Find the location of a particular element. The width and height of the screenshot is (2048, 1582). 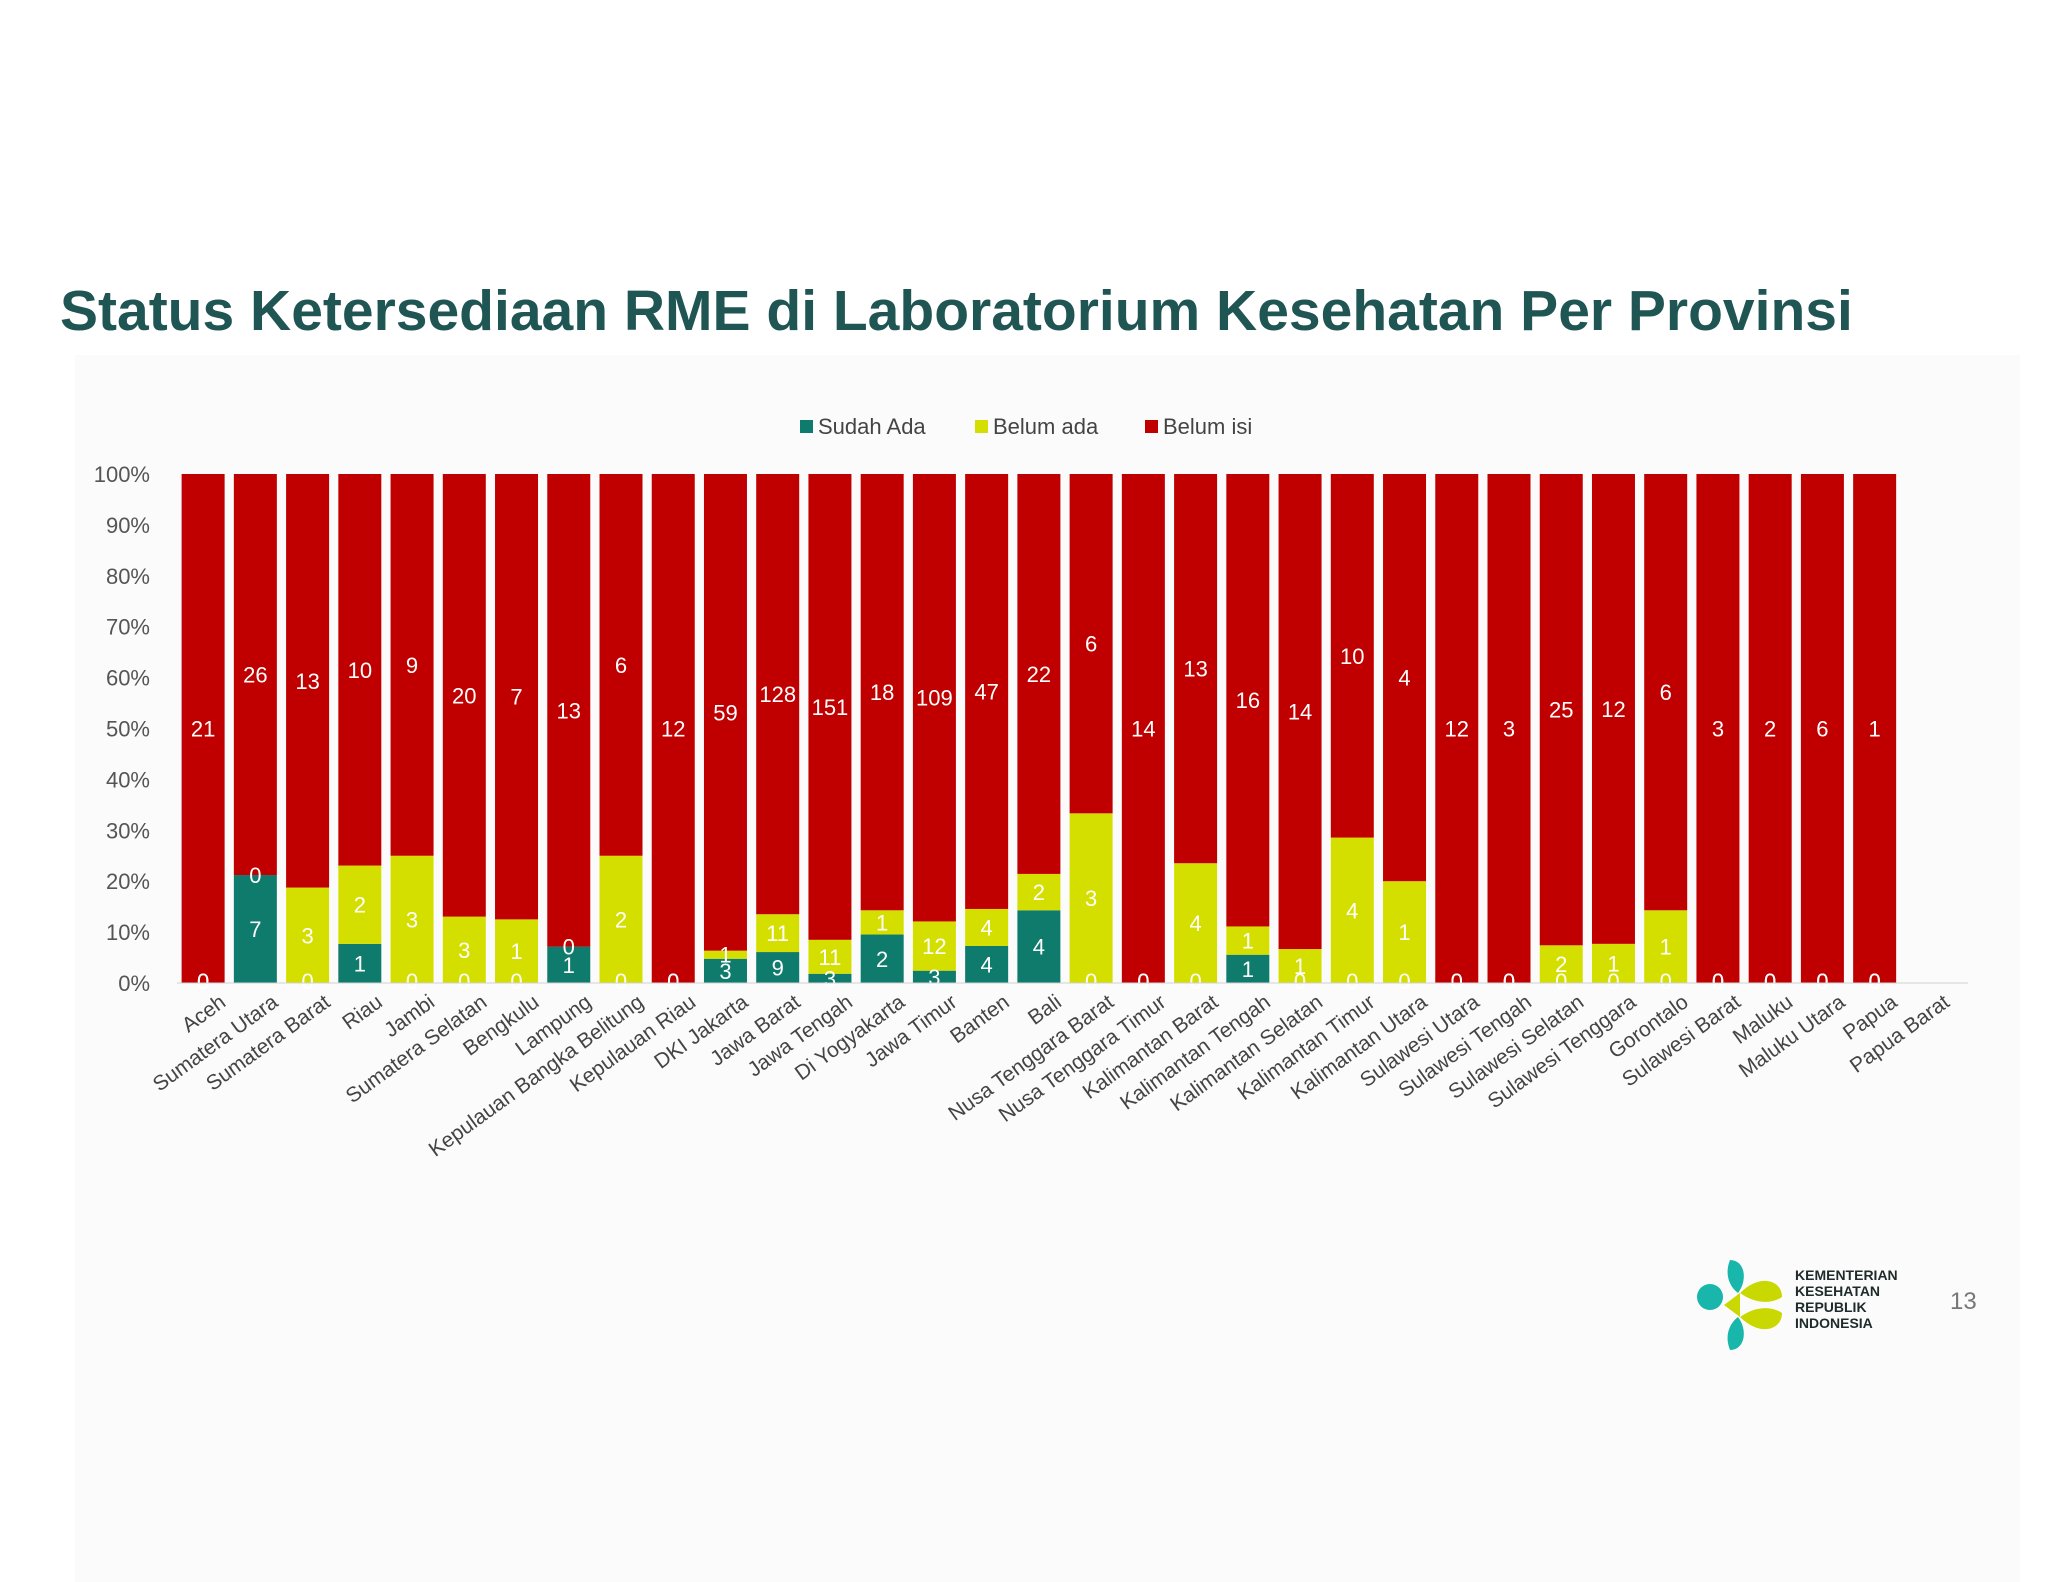

y-tick-label: 60% is located at coordinates (128, 678).